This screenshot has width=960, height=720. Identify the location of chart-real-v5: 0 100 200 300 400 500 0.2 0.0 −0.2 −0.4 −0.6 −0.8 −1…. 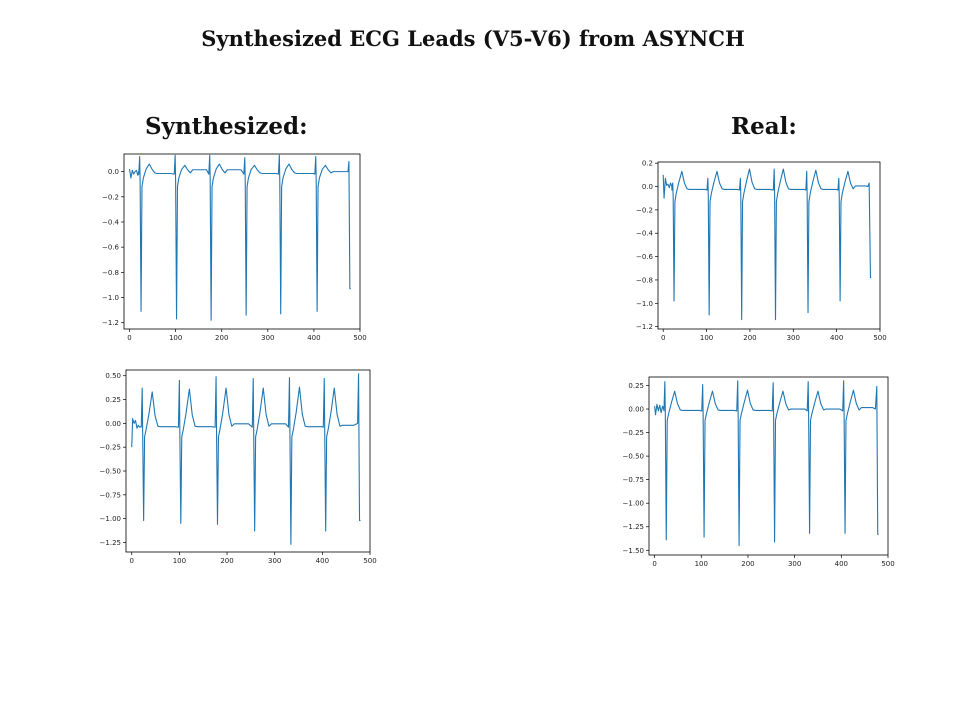
(761, 251).